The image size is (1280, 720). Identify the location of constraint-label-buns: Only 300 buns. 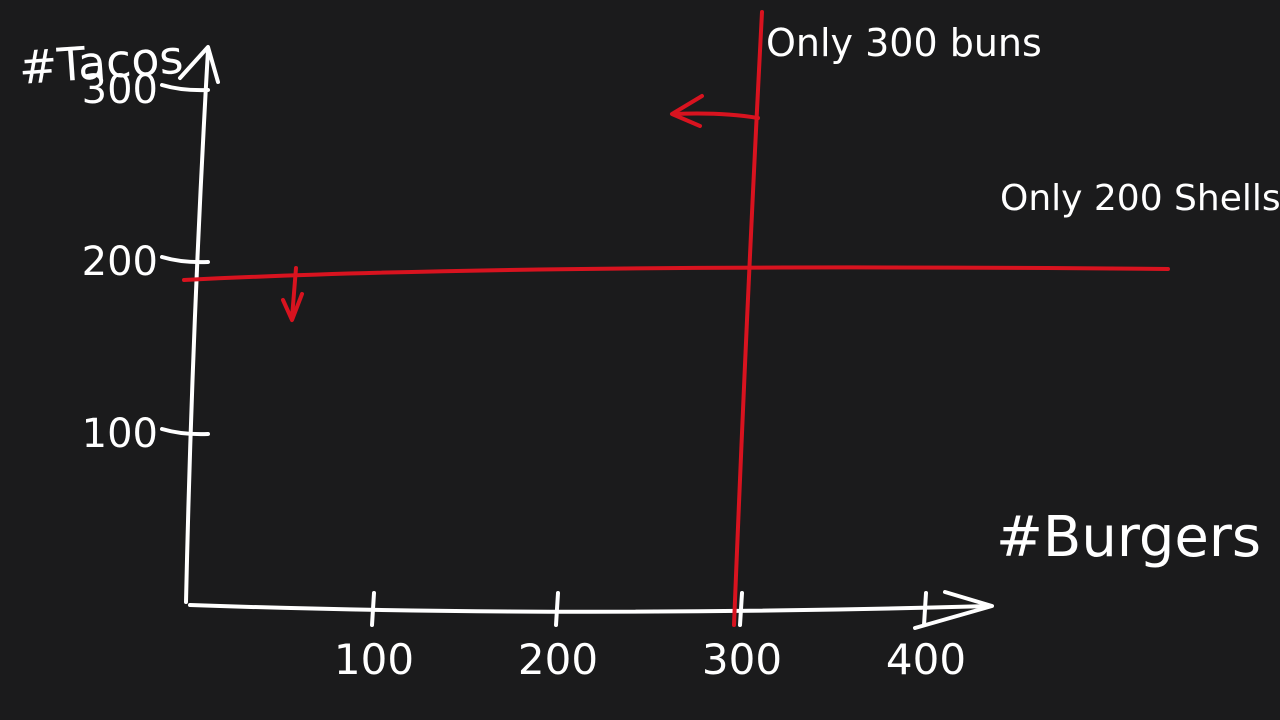
(904, 43).